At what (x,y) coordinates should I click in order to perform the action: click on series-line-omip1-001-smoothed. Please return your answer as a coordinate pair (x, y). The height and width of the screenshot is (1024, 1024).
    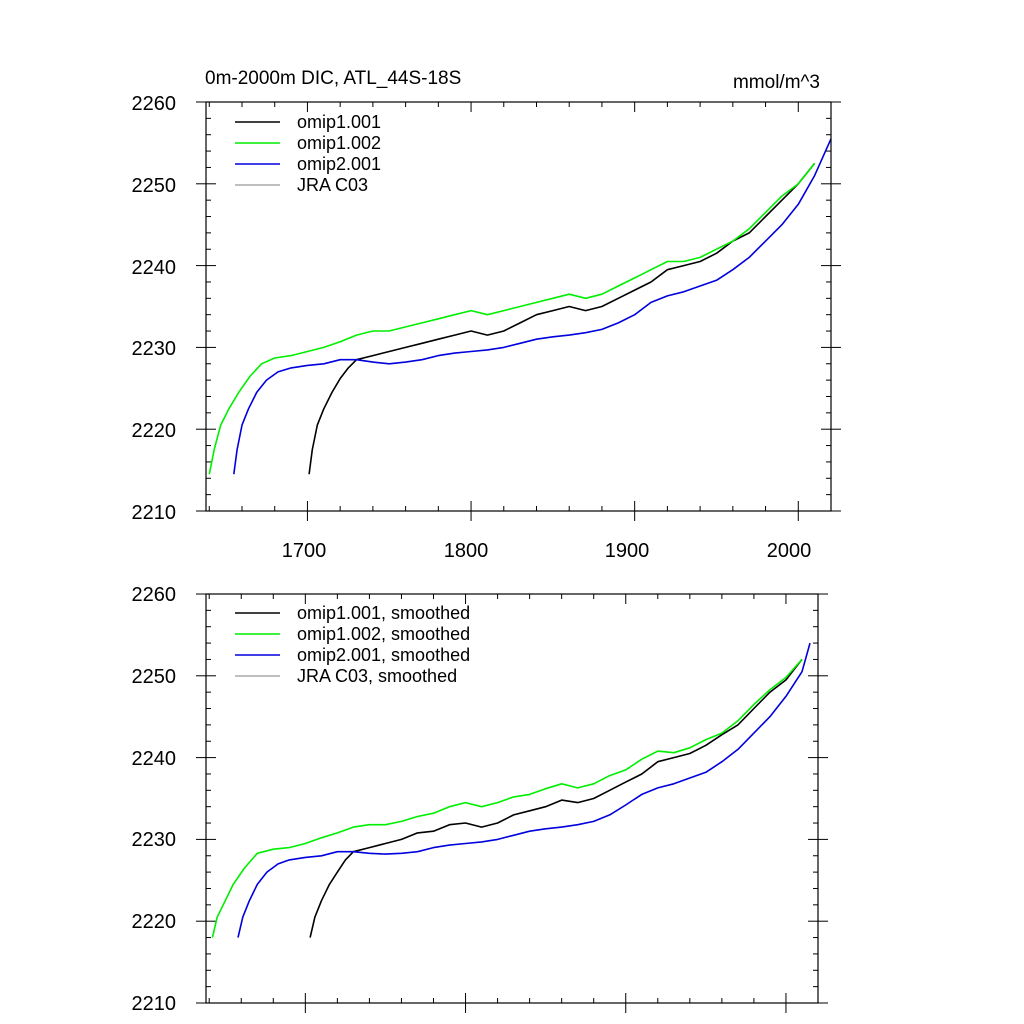
    Looking at the image, I should click on (556, 798).